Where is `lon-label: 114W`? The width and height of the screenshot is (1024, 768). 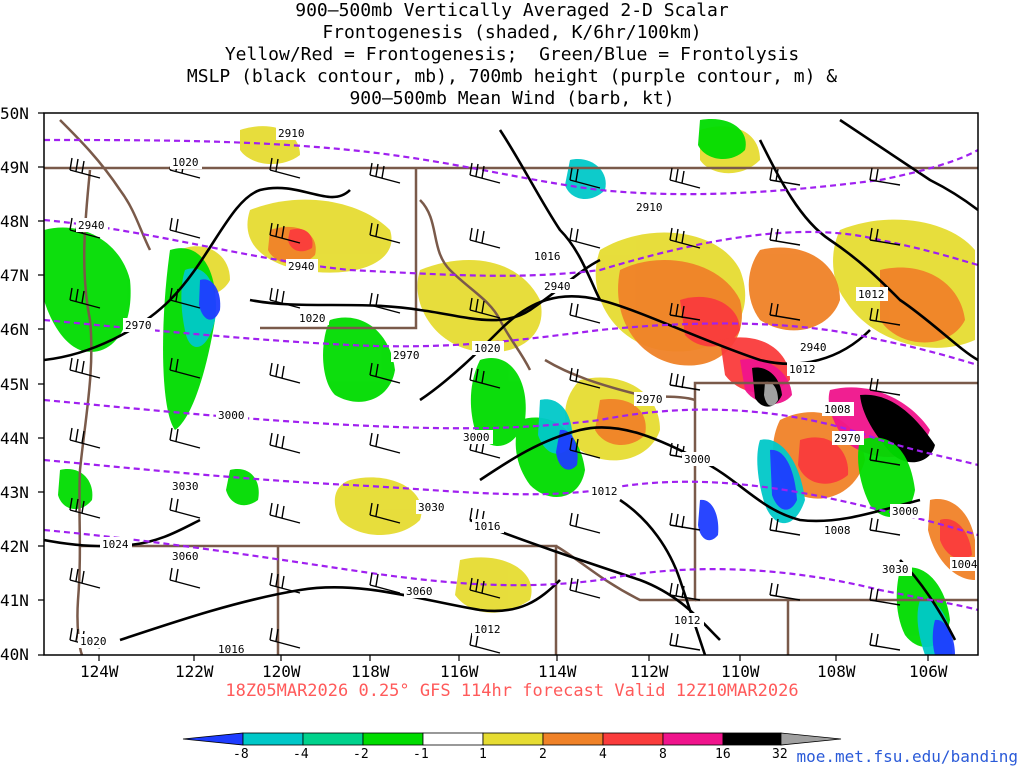 lon-label: 114W is located at coordinates (557, 671).